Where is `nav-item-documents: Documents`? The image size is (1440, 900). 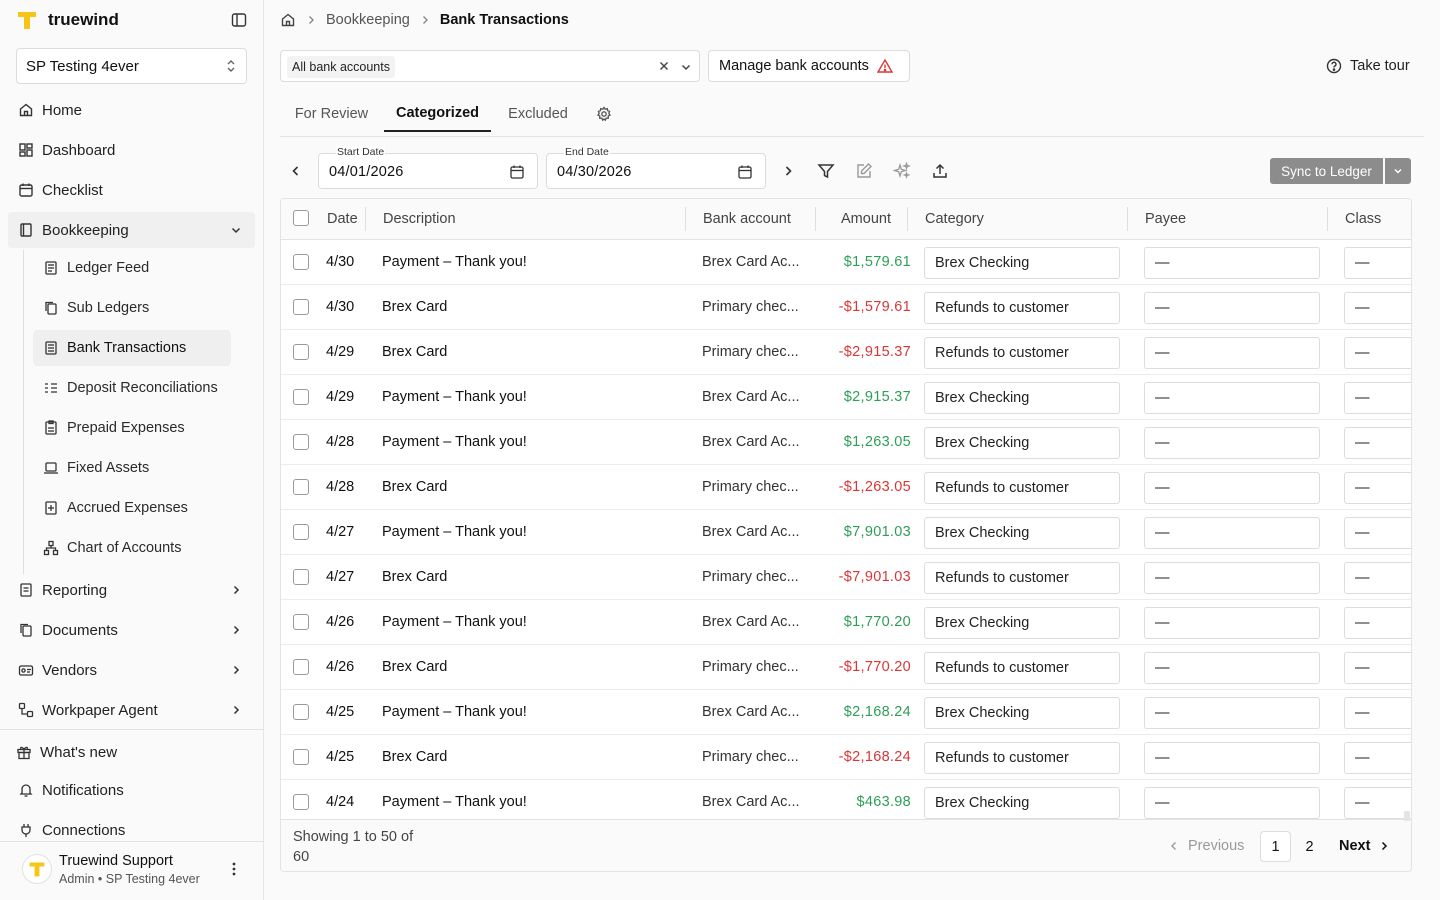
nav-item-documents: Documents is located at coordinates (131, 630).